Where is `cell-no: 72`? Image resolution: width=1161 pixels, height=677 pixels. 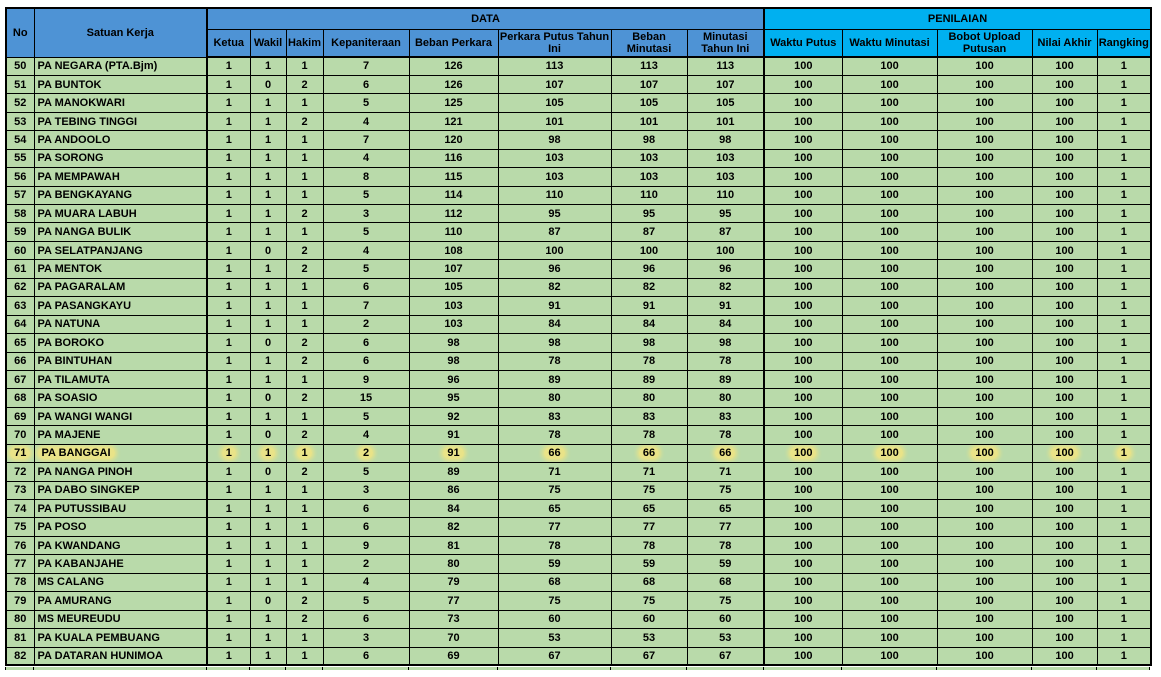
cell-no: 72 is located at coordinates (20, 472).